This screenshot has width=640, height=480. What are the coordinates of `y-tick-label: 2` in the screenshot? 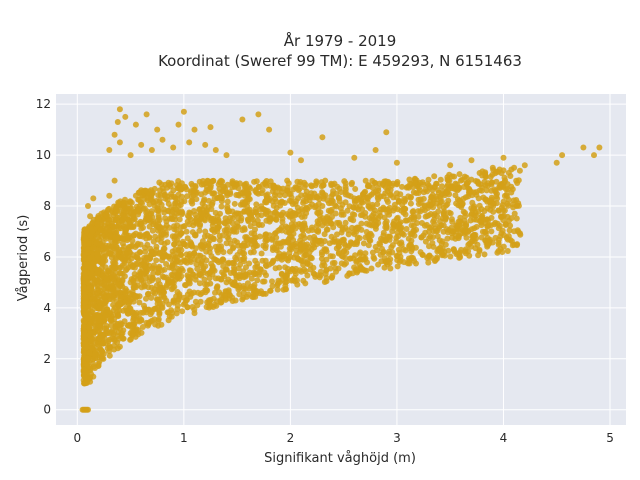 It's located at (47, 359).